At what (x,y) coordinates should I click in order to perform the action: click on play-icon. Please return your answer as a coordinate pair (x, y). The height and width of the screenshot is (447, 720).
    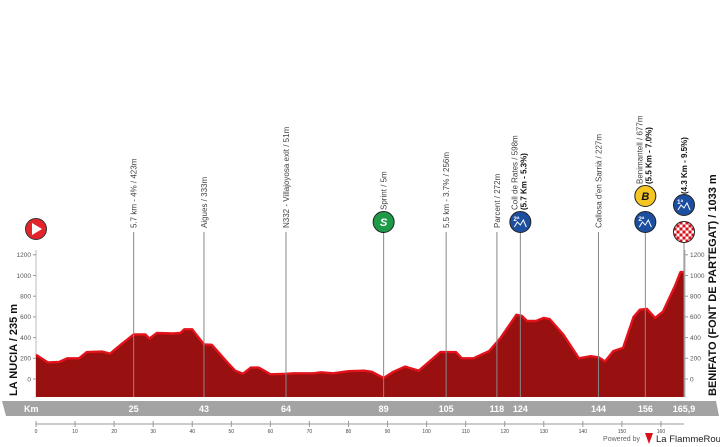
    Looking at the image, I should click on (37, 229).